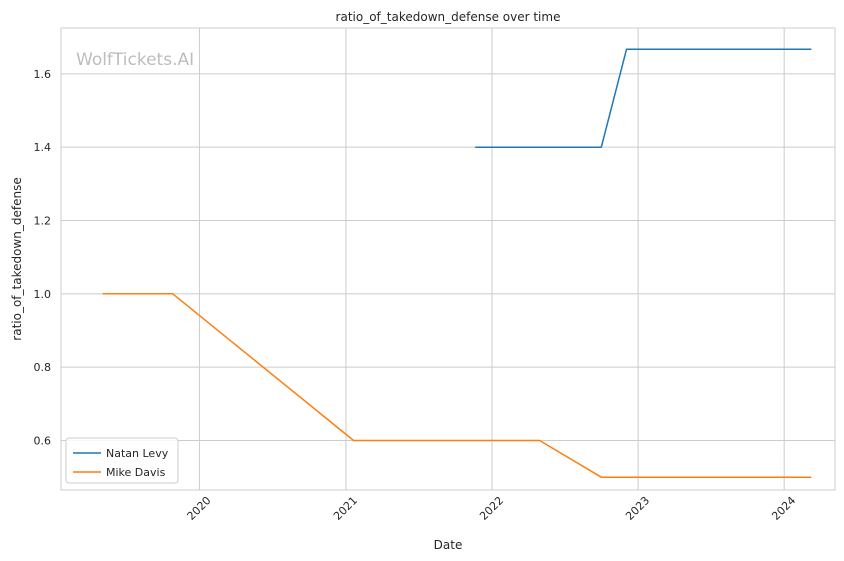  I want to click on watermark-text: WolfTickets.AI, so click(135, 60).